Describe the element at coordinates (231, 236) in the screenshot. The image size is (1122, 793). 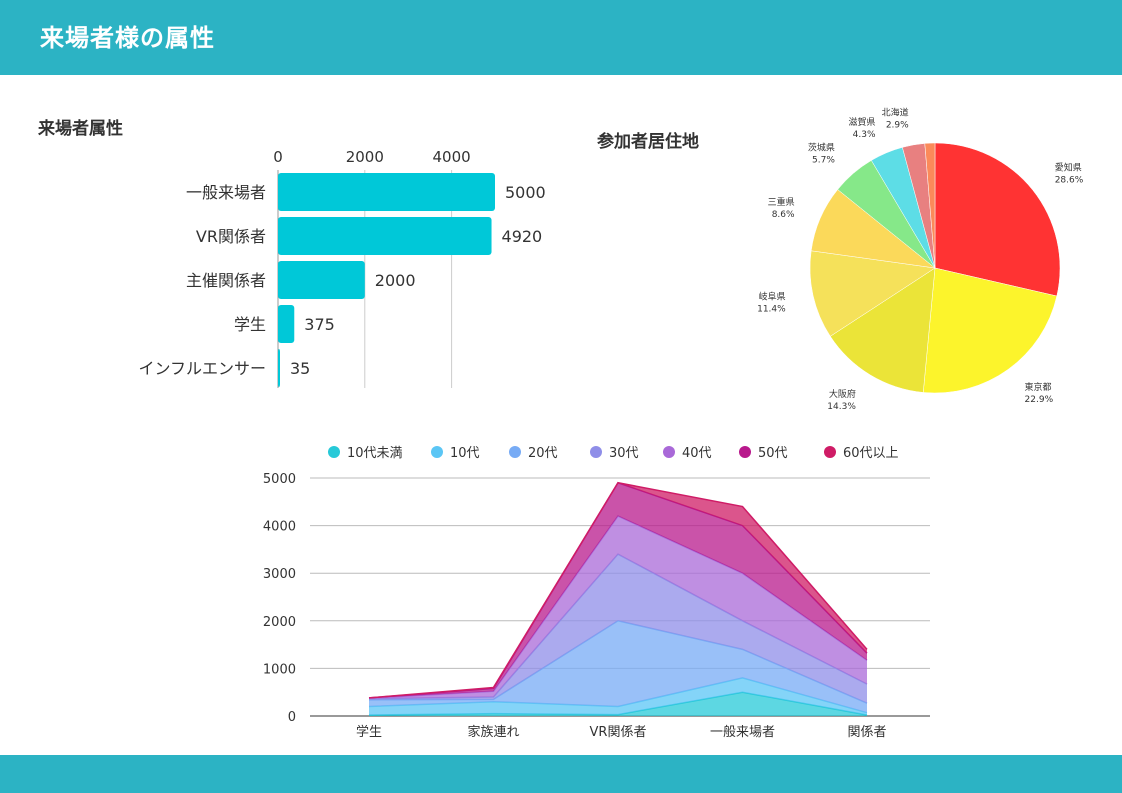
I see `category-label: VR関係者` at that location.